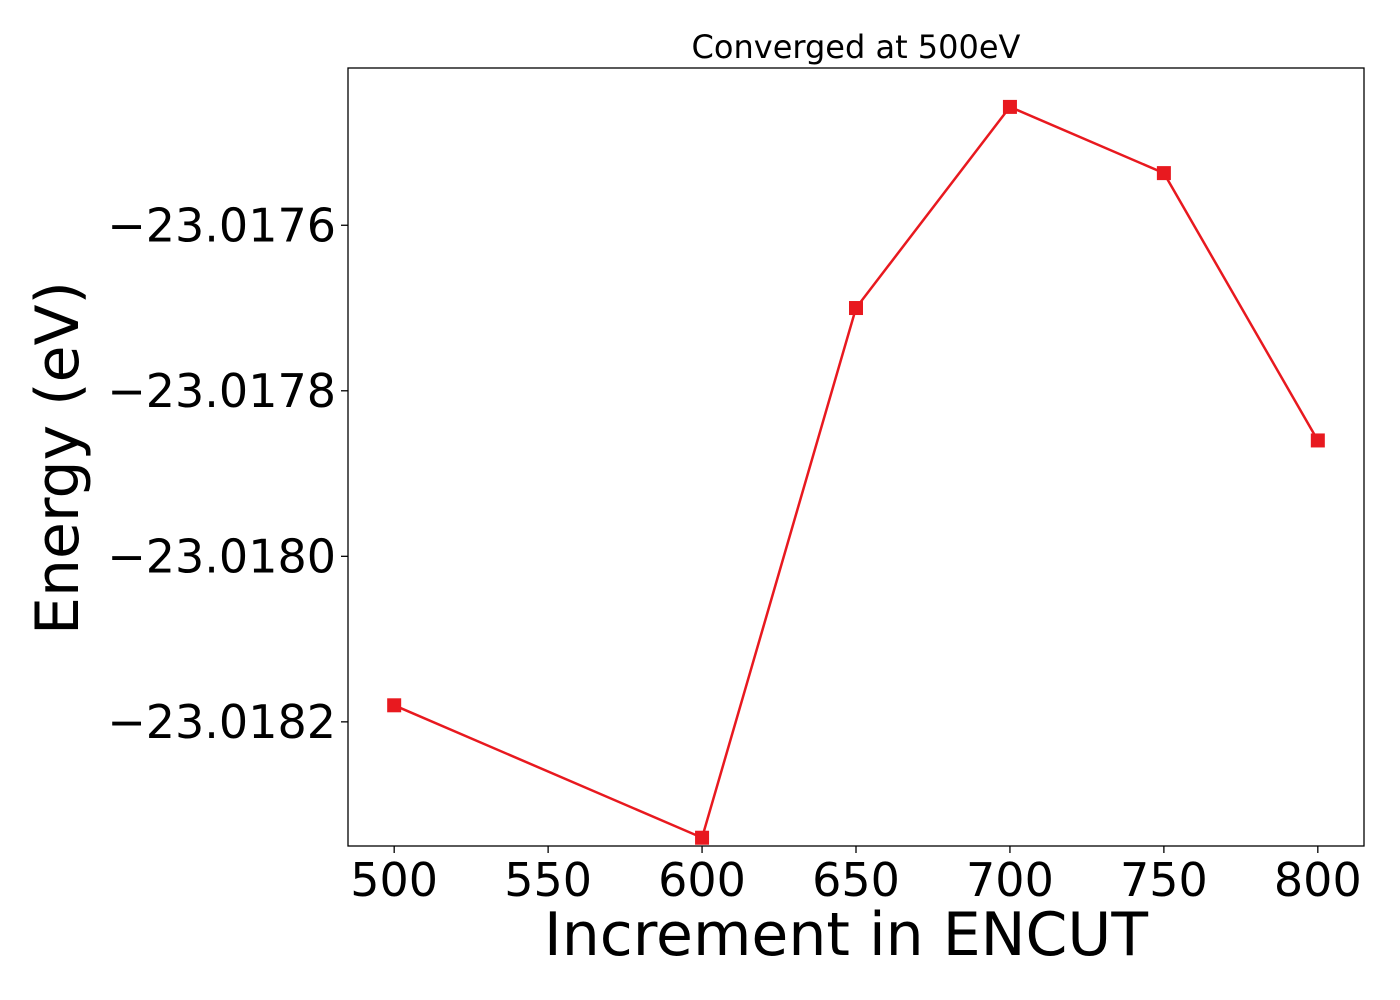  What do you see at coordinates (856, 880) in the screenshot?
I see `x-tick-label: 650` at bounding box center [856, 880].